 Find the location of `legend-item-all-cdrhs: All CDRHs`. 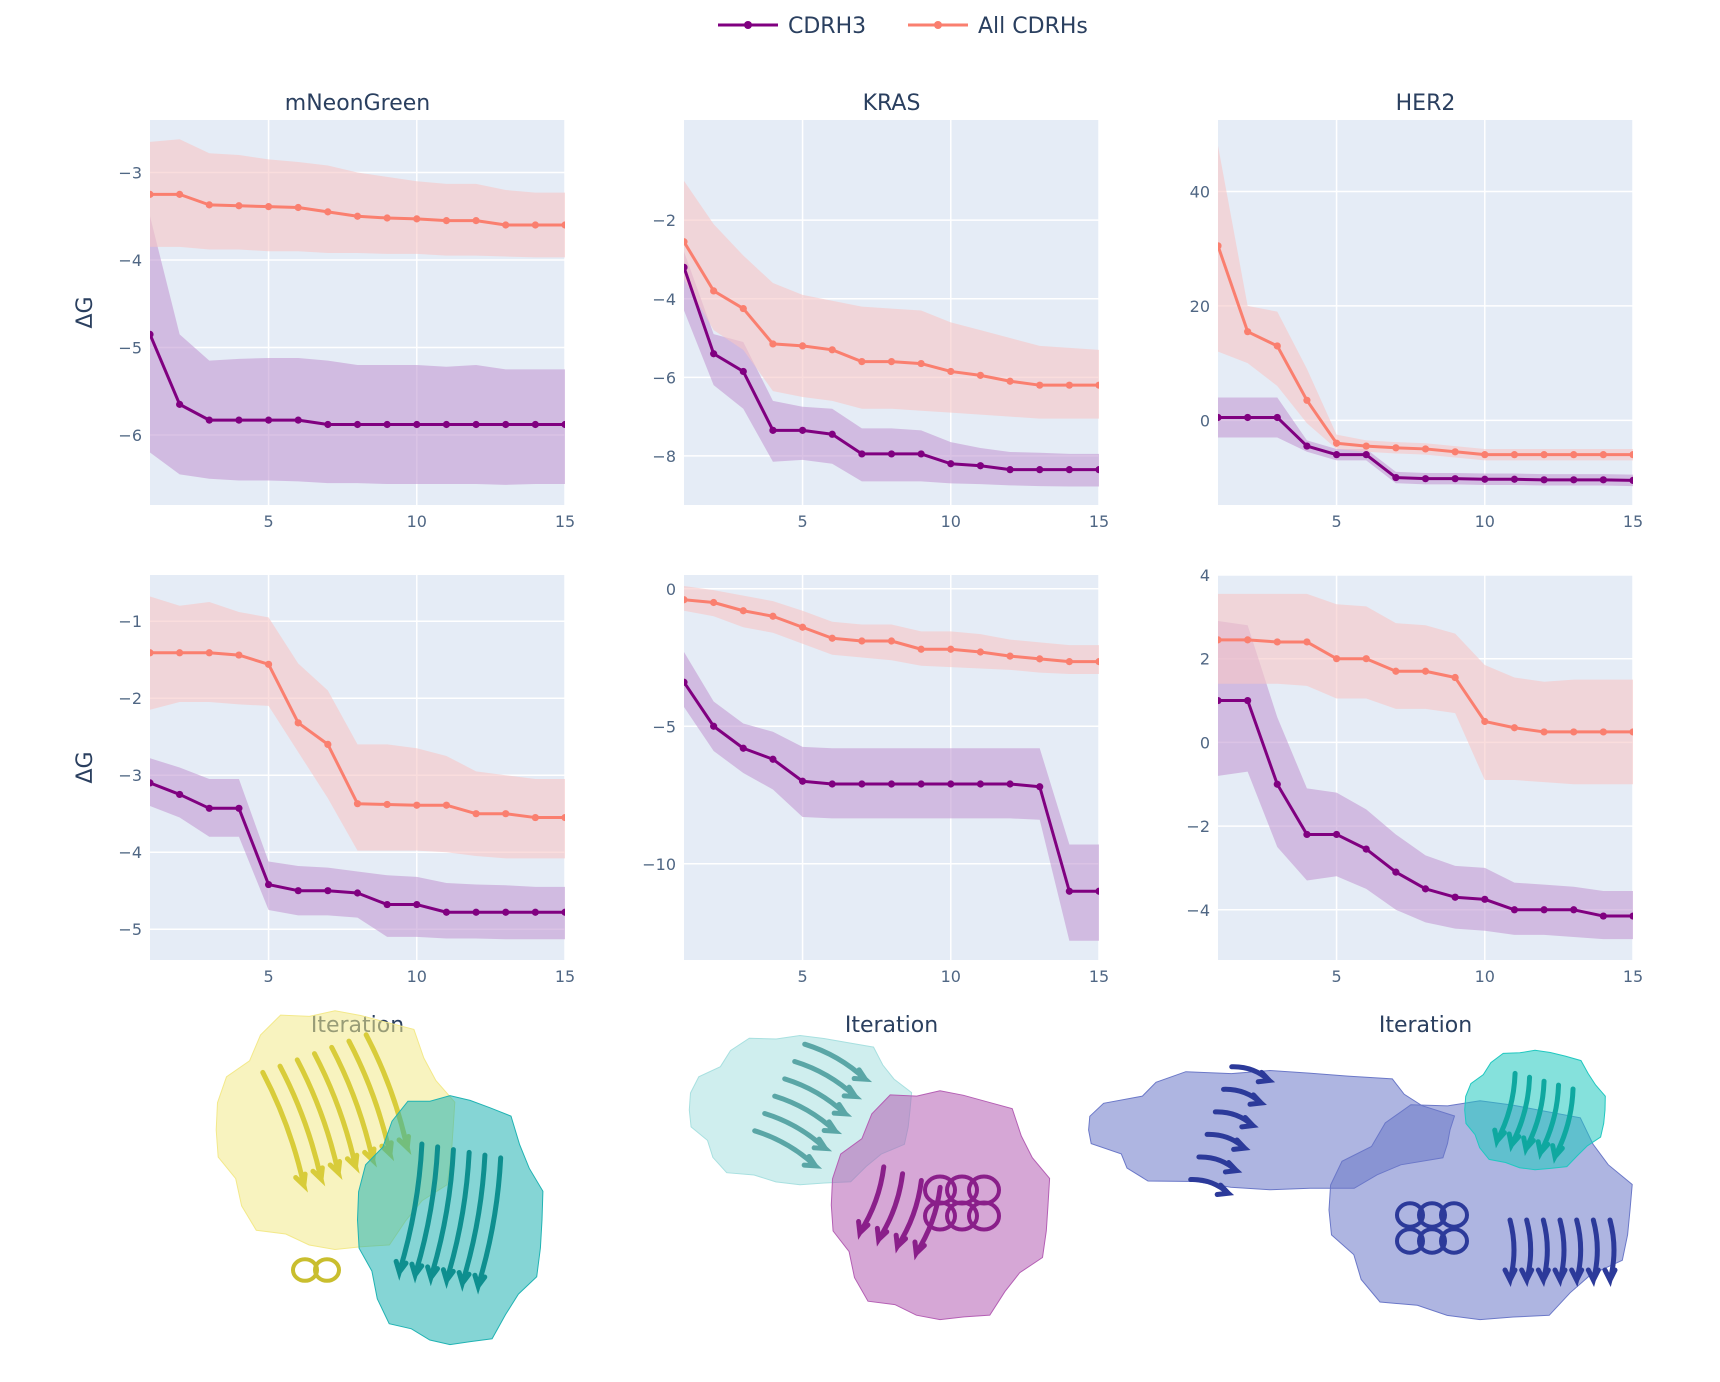

legend-item-all-cdrhs: All CDRHs is located at coordinates (998, 26).